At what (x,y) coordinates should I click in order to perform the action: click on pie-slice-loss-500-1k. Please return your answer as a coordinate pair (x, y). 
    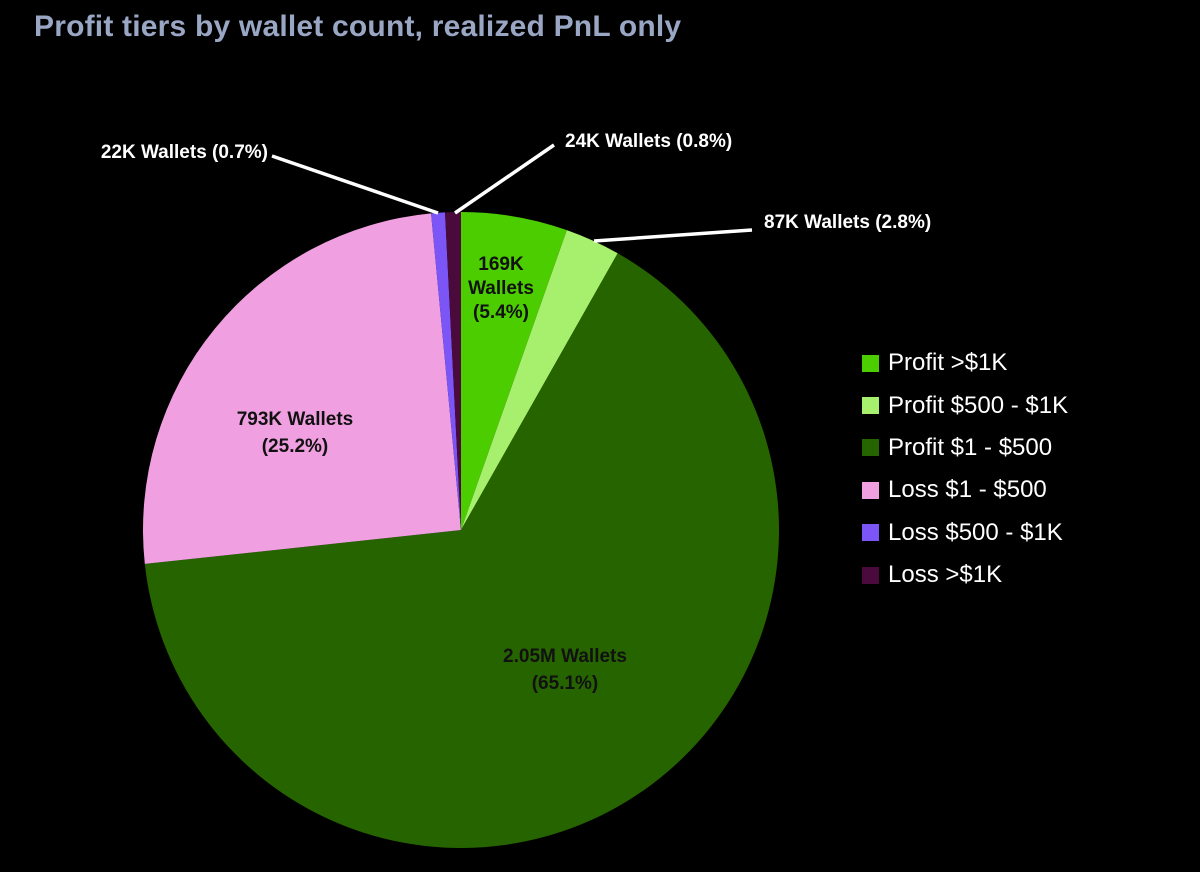
    Looking at the image, I should click on (446, 371).